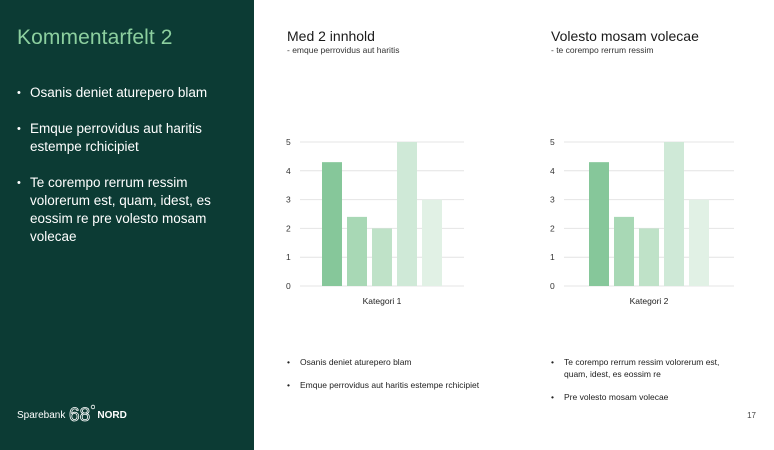 The width and height of the screenshot is (774, 450). Describe the element at coordinates (649, 301) in the screenshot. I see `x-category-label: Kategori 2` at that location.